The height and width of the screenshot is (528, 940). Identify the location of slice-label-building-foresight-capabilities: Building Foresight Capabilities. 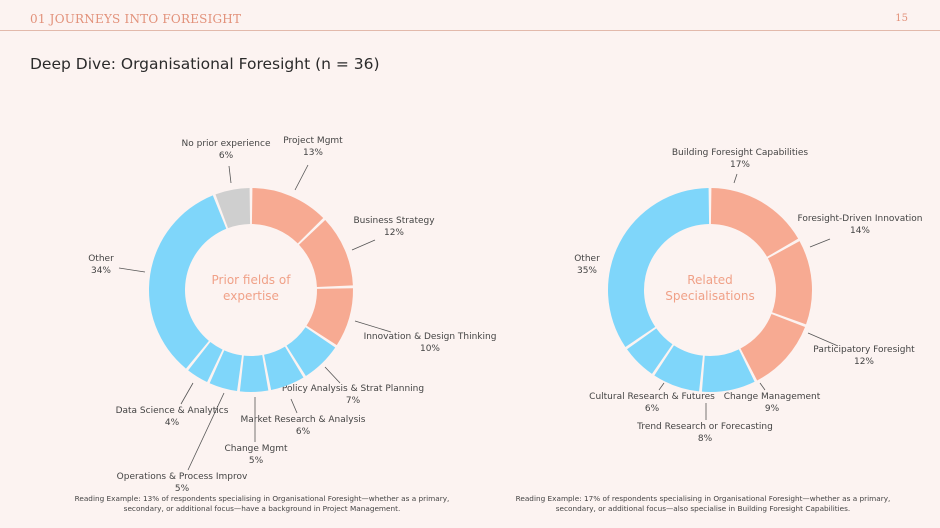
(740, 153).